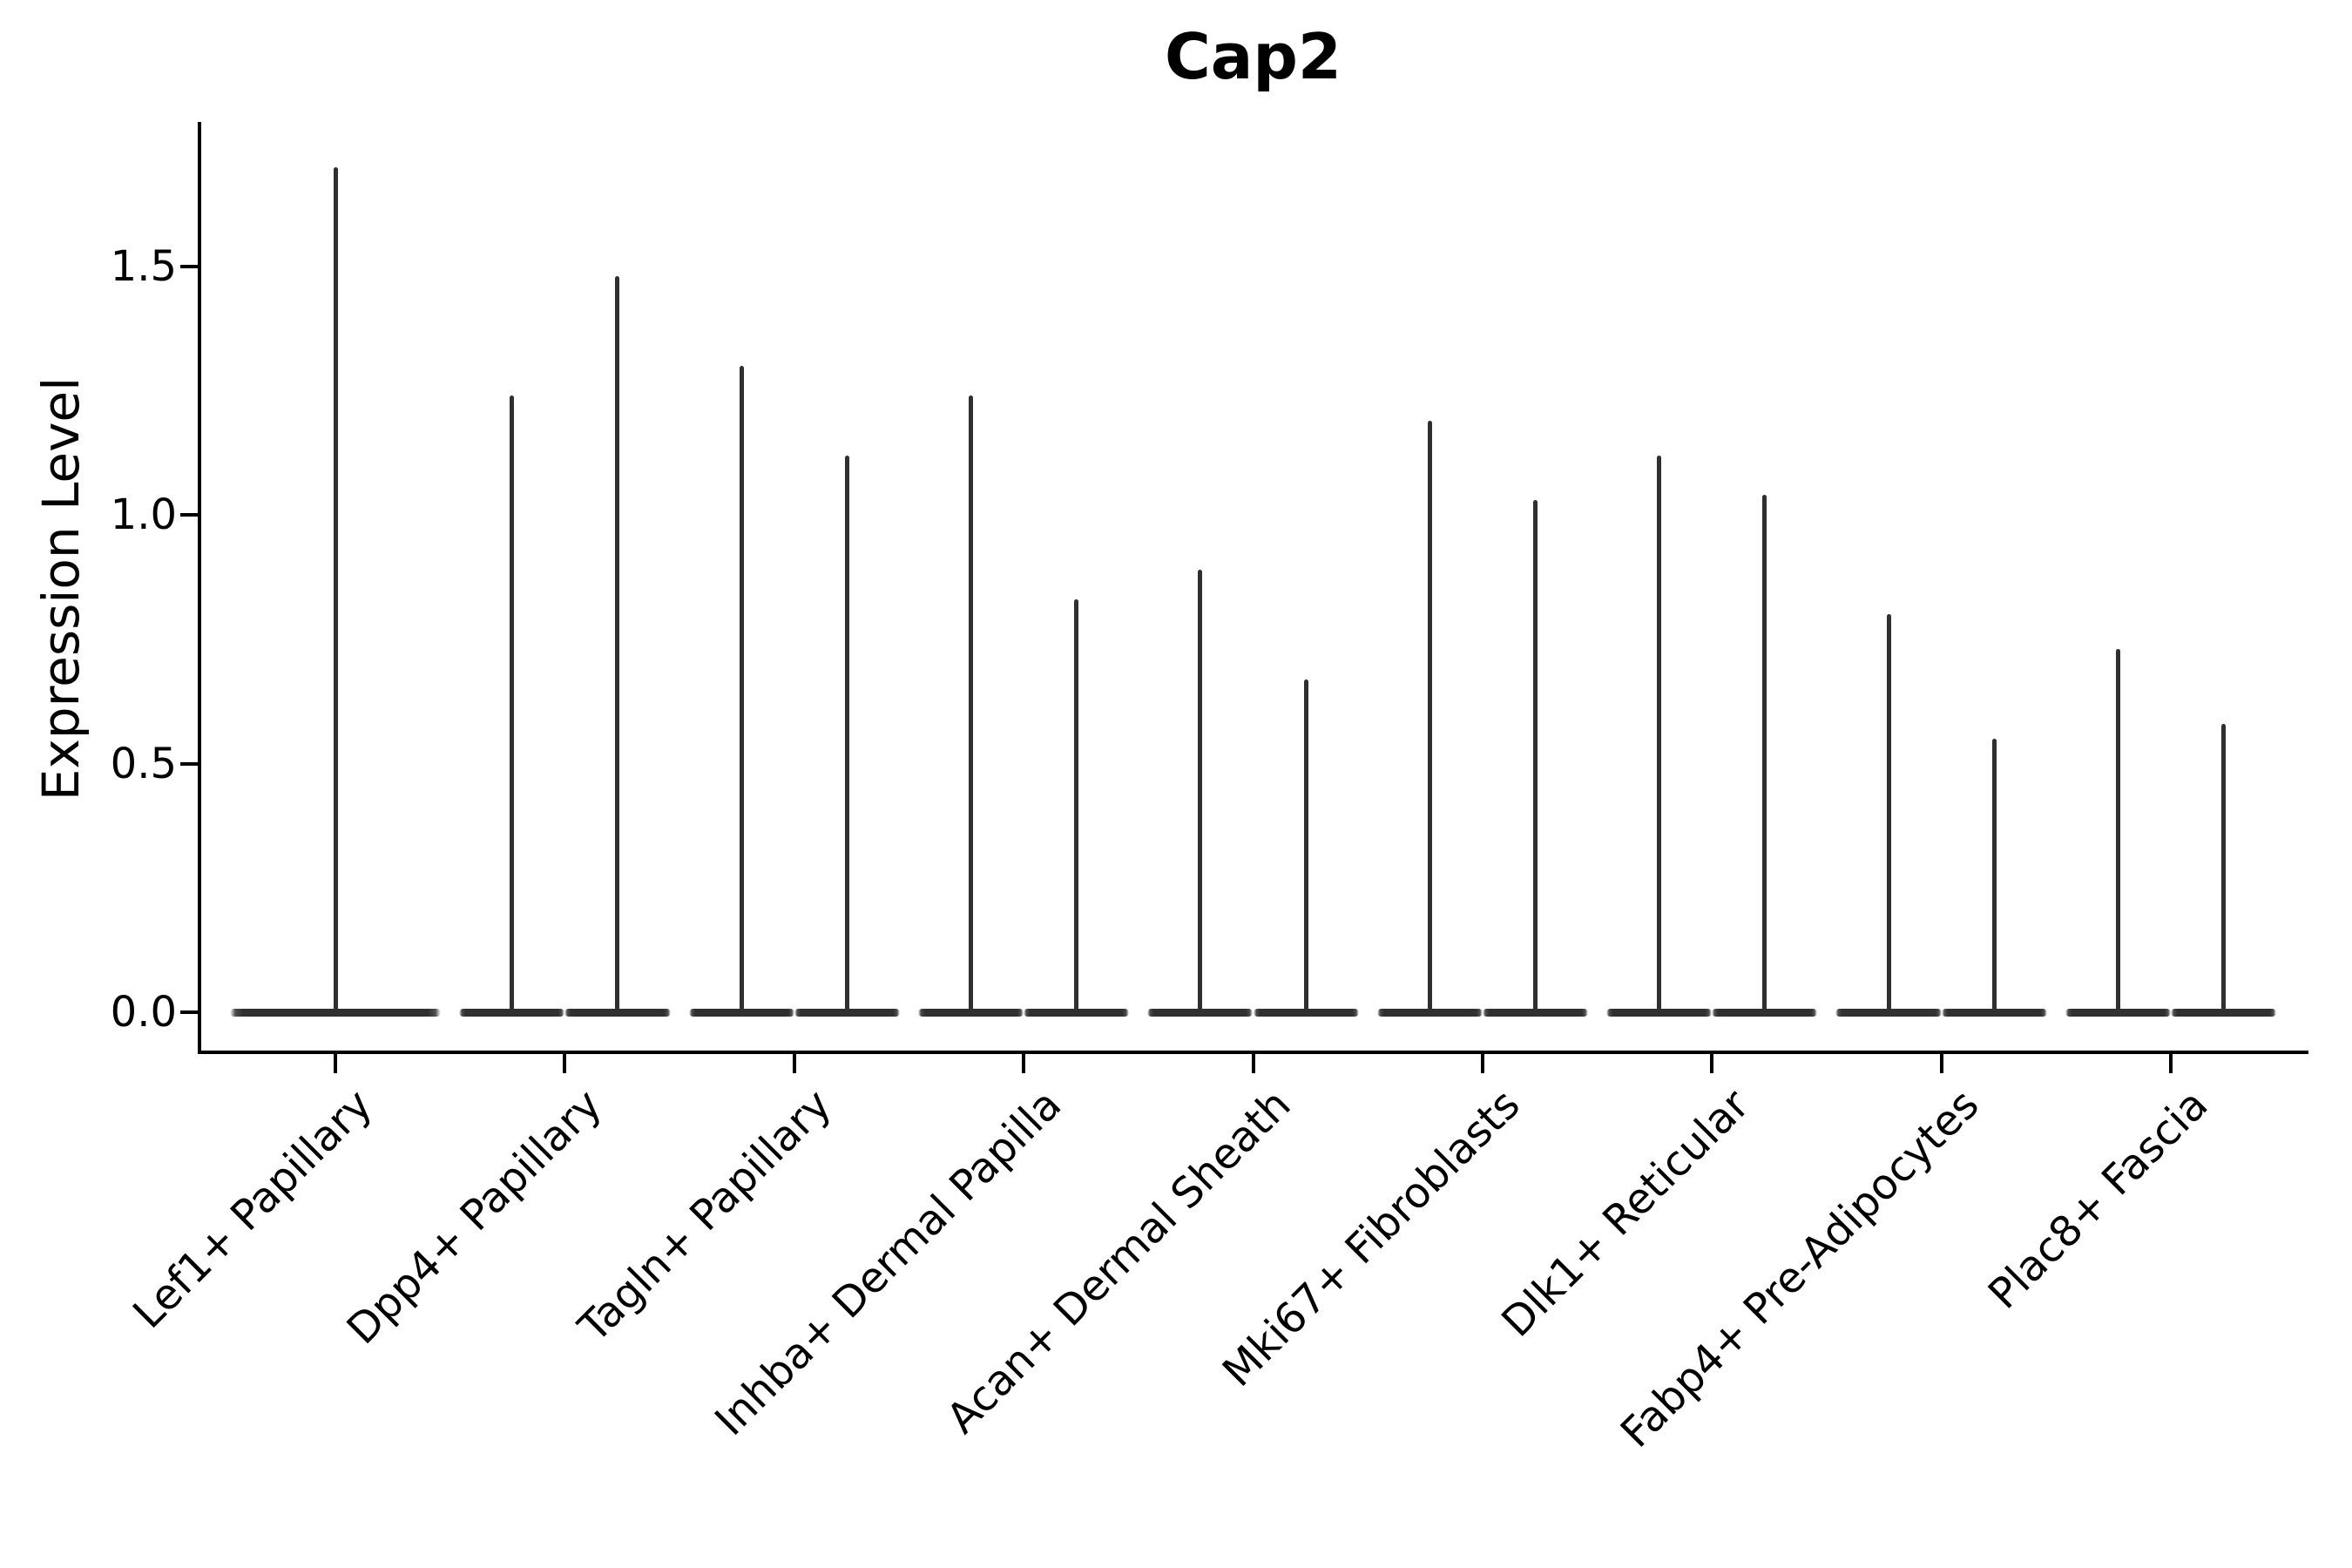  Describe the element at coordinates (143, 515) in the screenshot. I see `y-tick-label: 1.0` at that location.